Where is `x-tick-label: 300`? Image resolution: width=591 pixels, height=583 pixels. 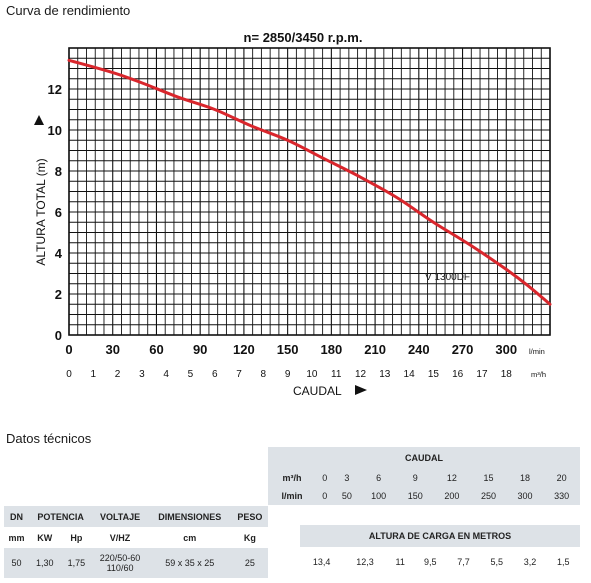 x-tick-label: 300 is located at coordinates (506, 349).